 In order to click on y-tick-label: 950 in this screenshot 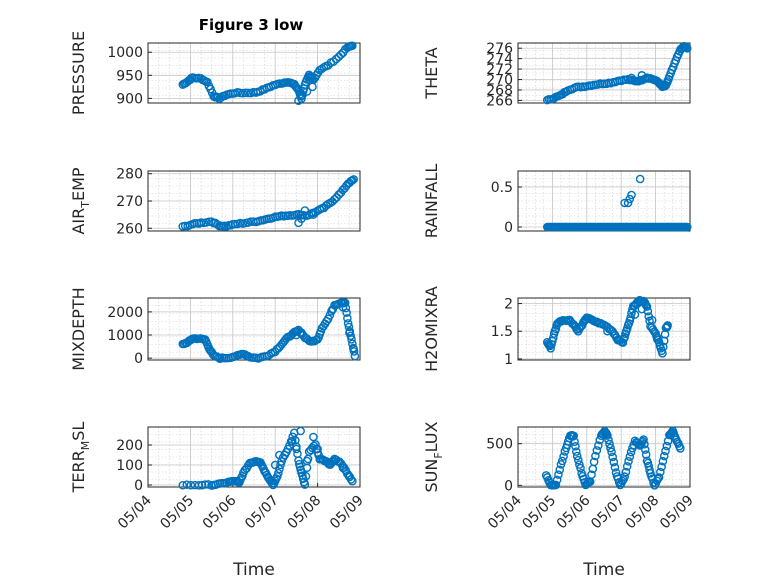, I will do `click(129, 76)`.